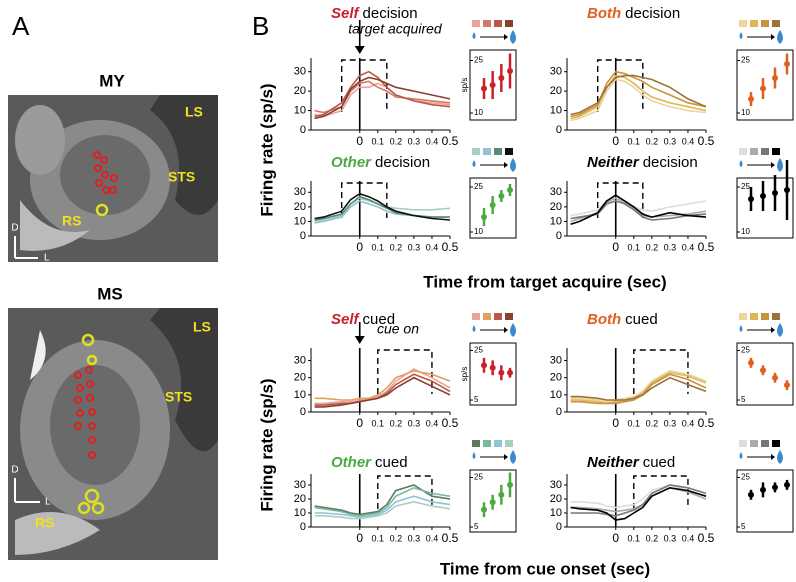  Describe the element at coordinates (642, 162) in the screenshot. I see `subplot-title: Neither decision` at that location.